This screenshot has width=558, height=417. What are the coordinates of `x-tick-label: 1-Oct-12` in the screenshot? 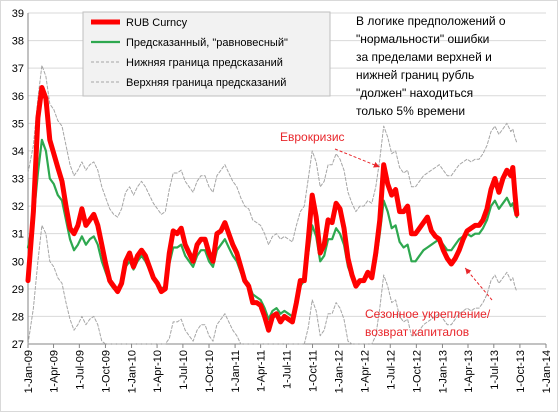 It's located at (417, 371).